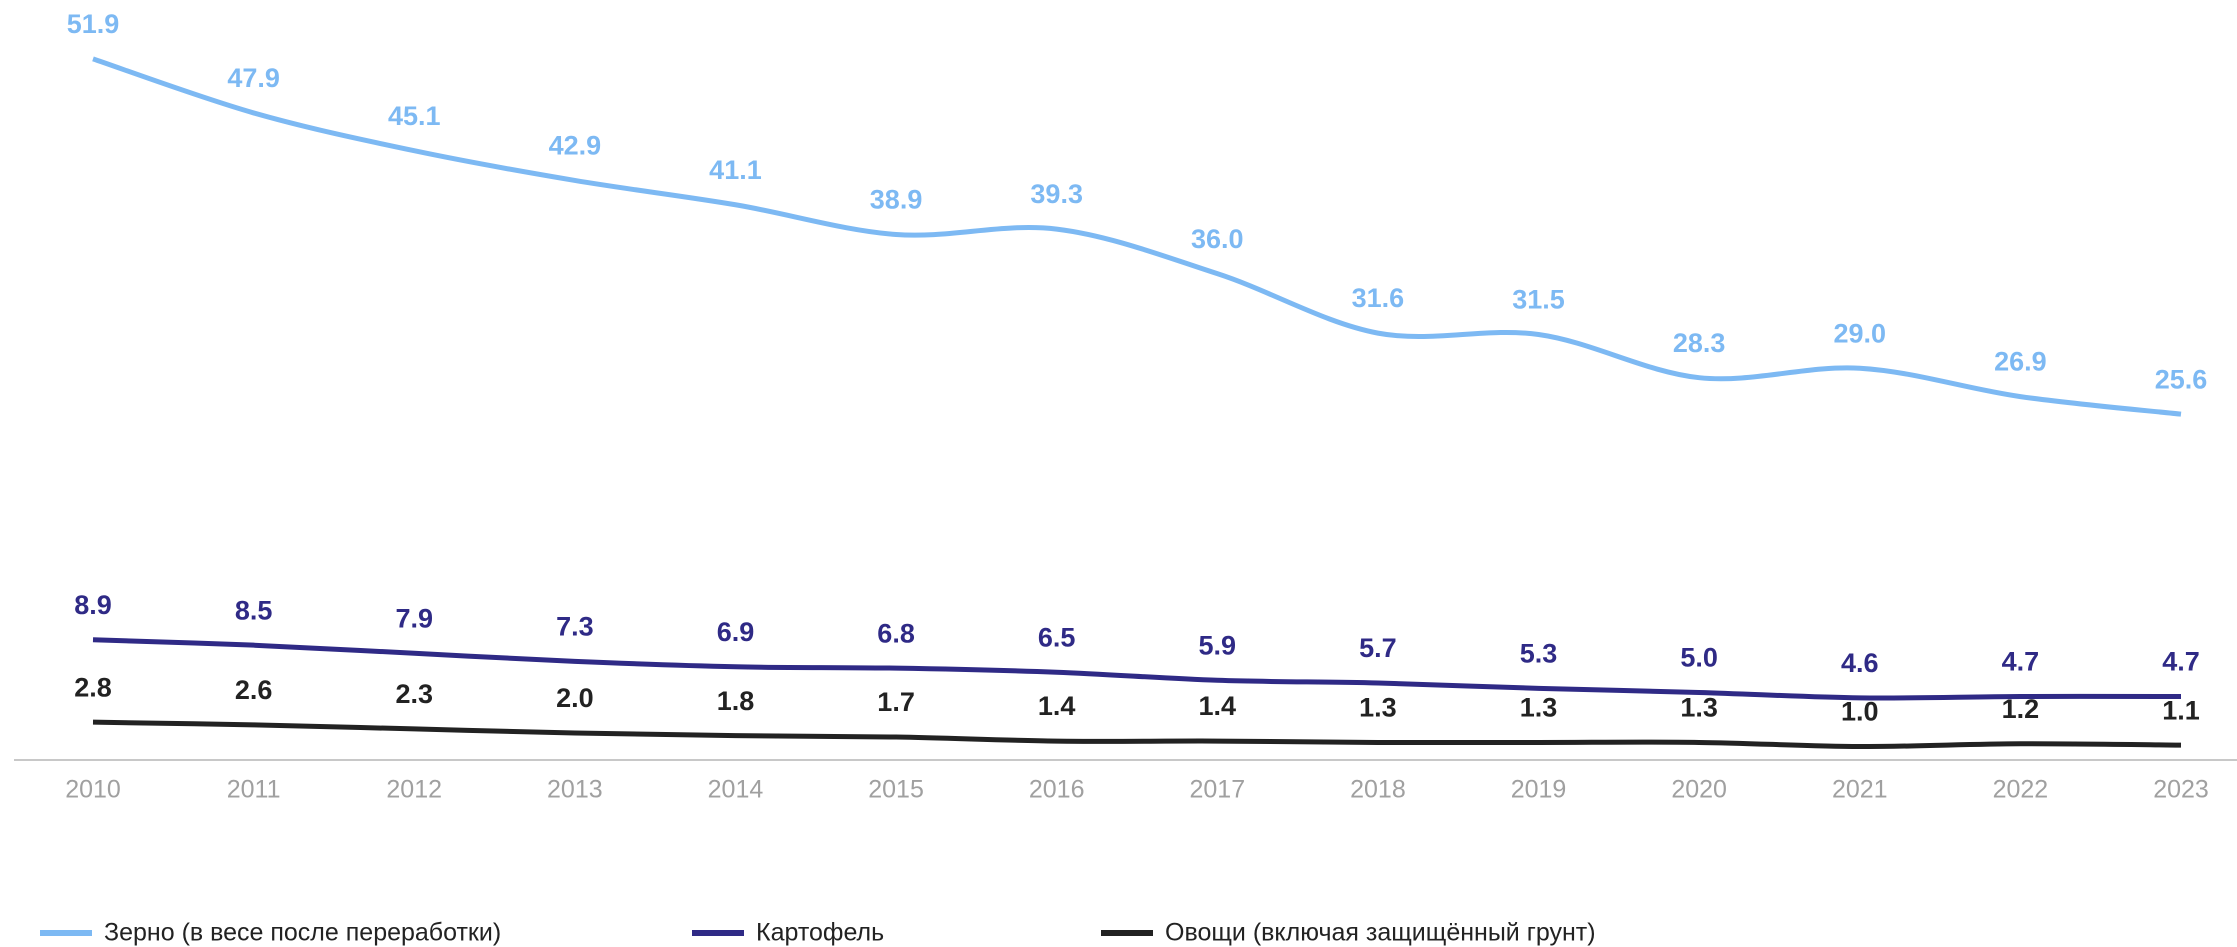  What do you see at coordinates (575, 698) in the screenshot?
I see `data-label: 2.0` at bounding box center [575, 698].